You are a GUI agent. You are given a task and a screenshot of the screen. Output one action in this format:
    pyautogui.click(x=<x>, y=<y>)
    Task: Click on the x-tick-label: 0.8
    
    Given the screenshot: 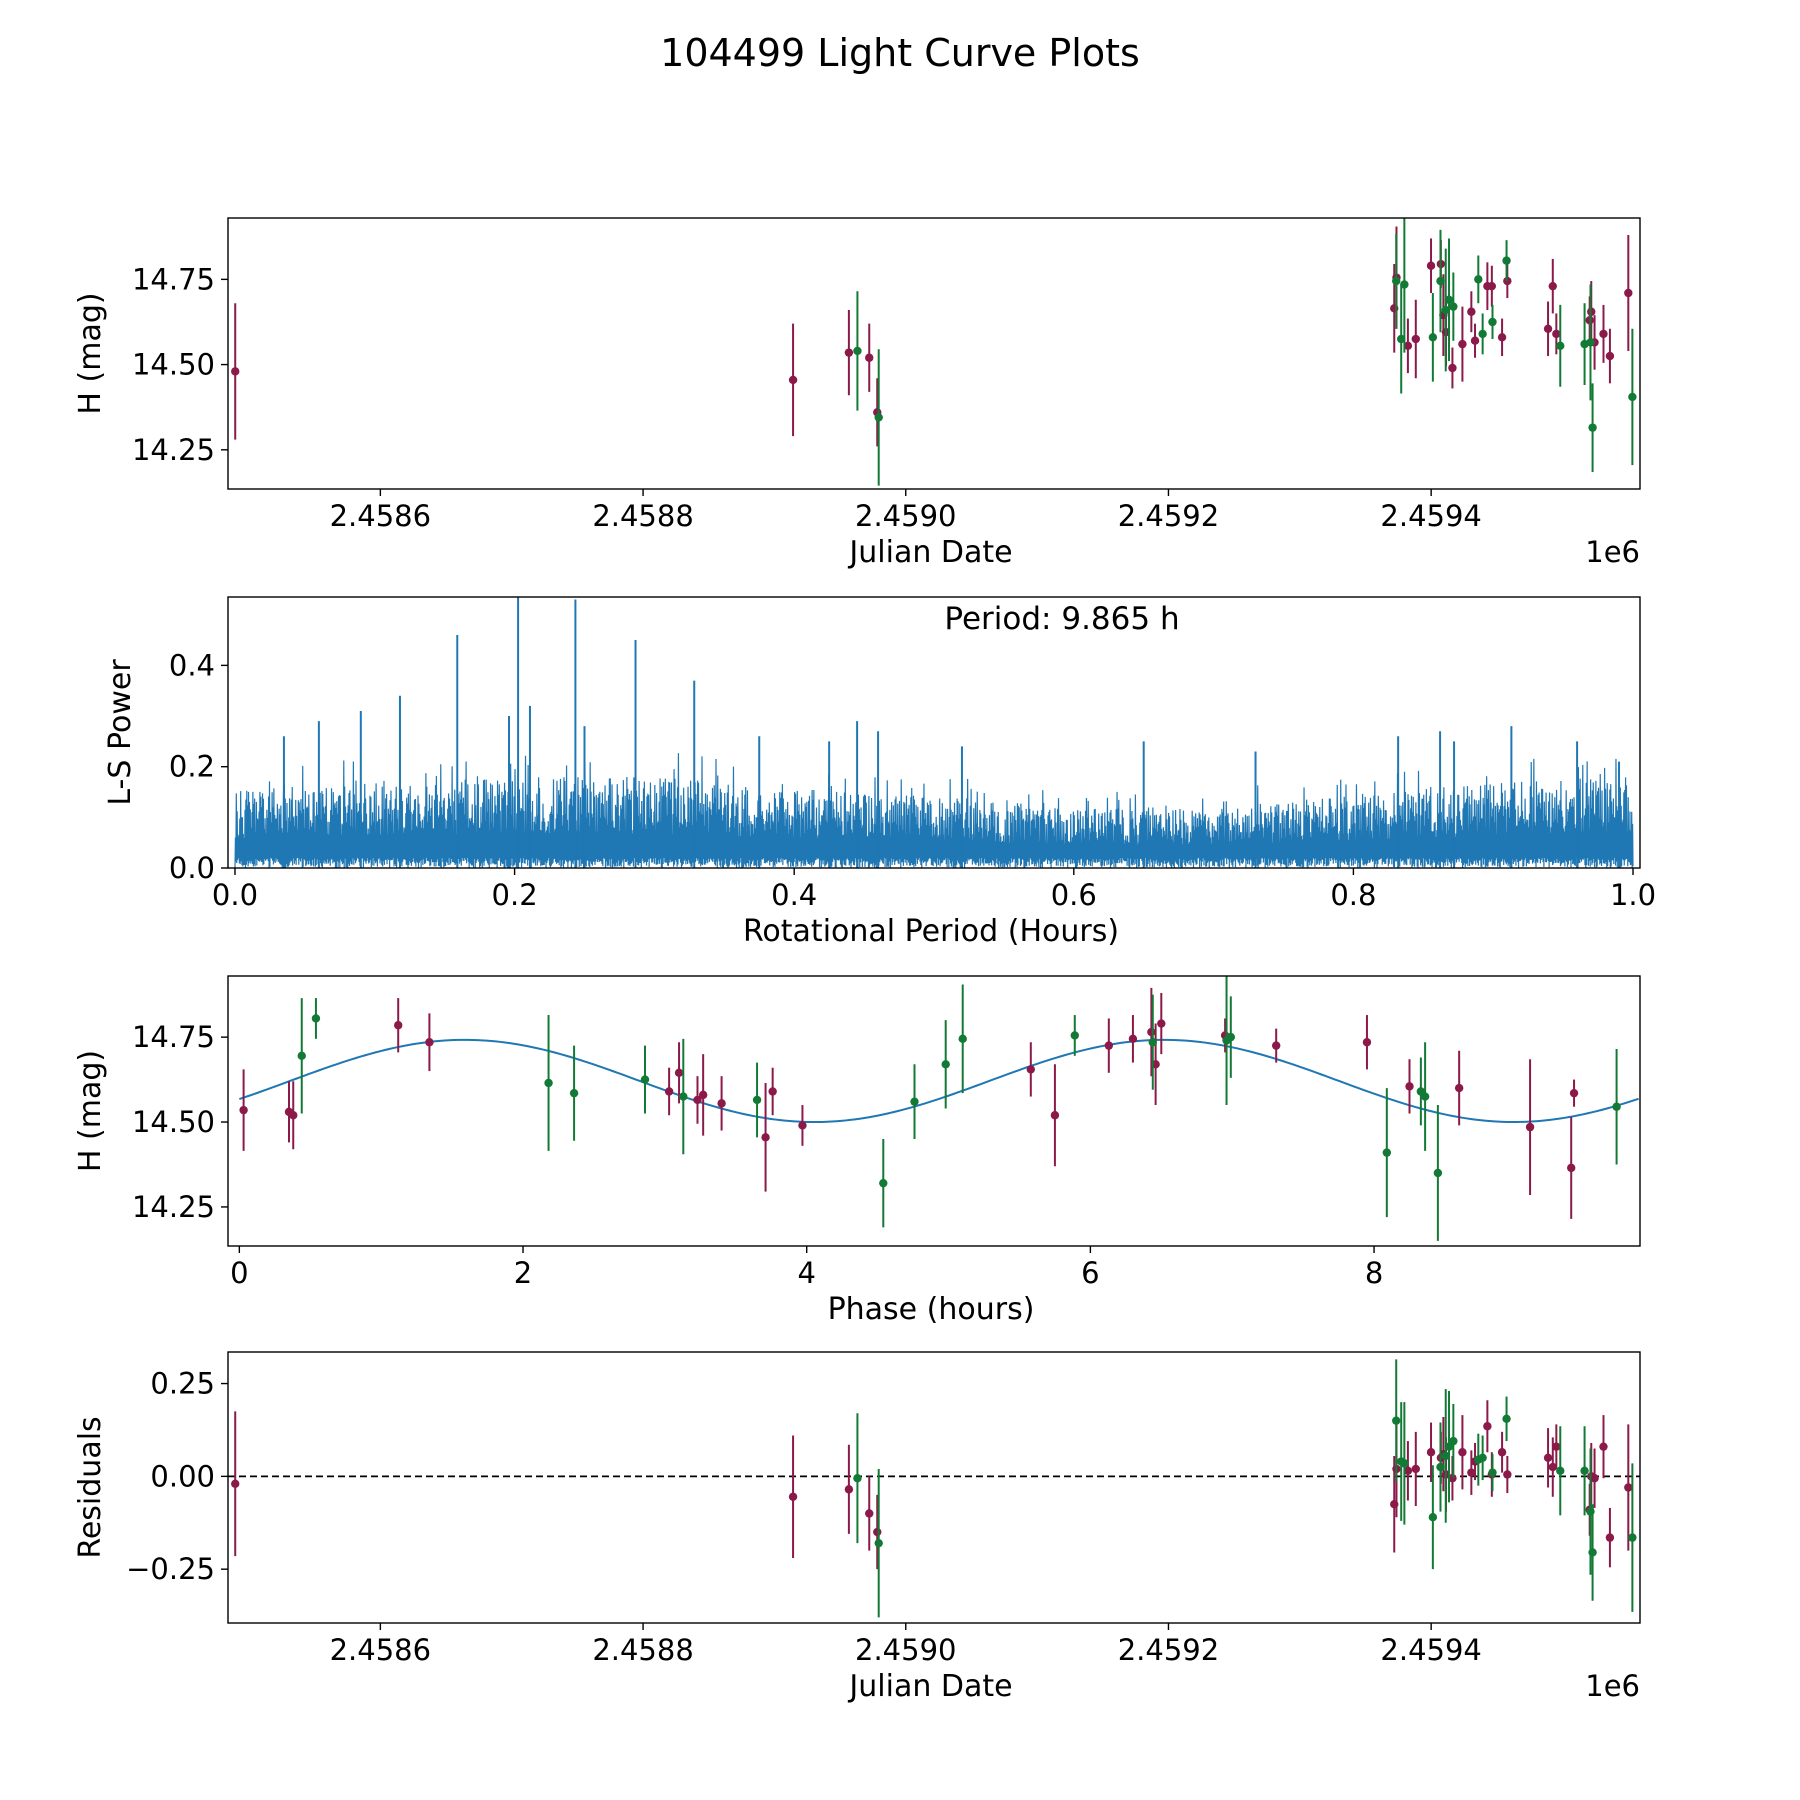 What is the action you would take?
    pyautogui.click(x=1353, y=895)
    